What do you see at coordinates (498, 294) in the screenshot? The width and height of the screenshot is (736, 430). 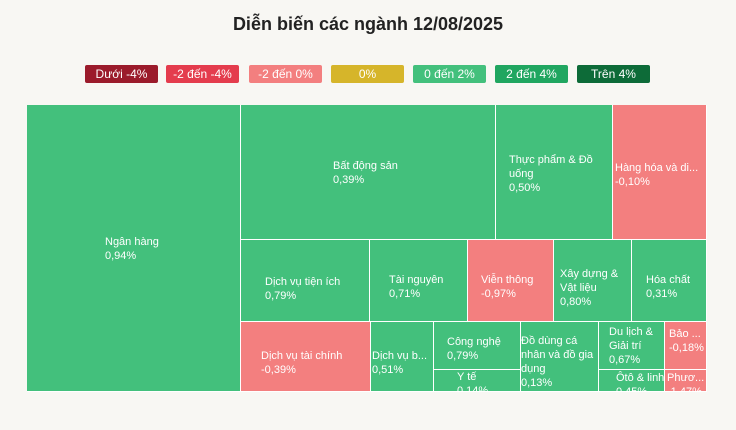 I see `tile-value: -0,97%` at bounding box center [498, 294].